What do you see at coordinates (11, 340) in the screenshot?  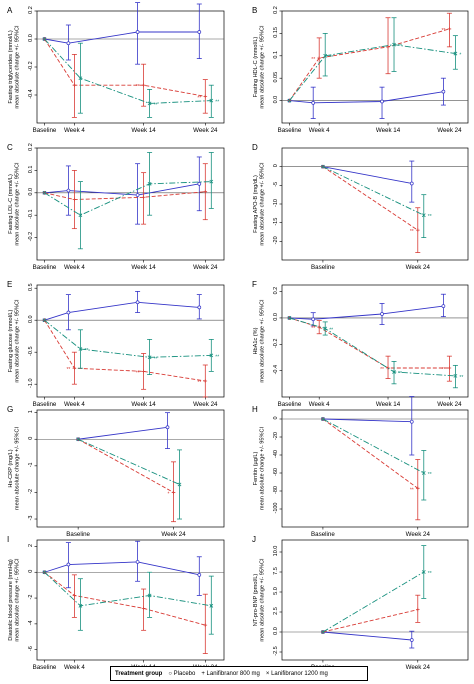 I see `y-axis-label-line: Fasting glucose (mmol/L)` at bounding box center [11, 340].